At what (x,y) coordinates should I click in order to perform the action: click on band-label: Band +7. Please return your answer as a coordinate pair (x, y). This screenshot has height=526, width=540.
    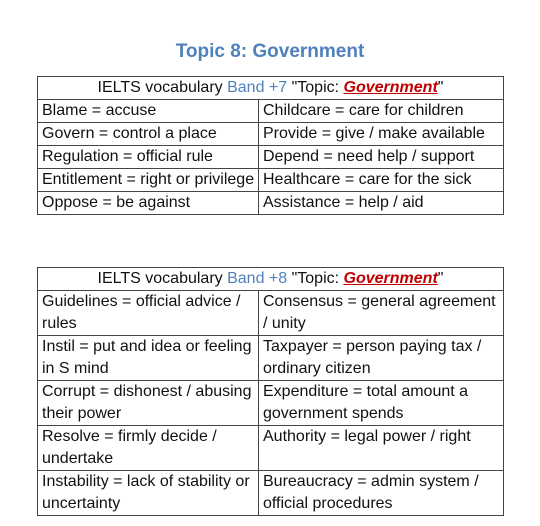
    Looking at the image, I should click on (257, 87).